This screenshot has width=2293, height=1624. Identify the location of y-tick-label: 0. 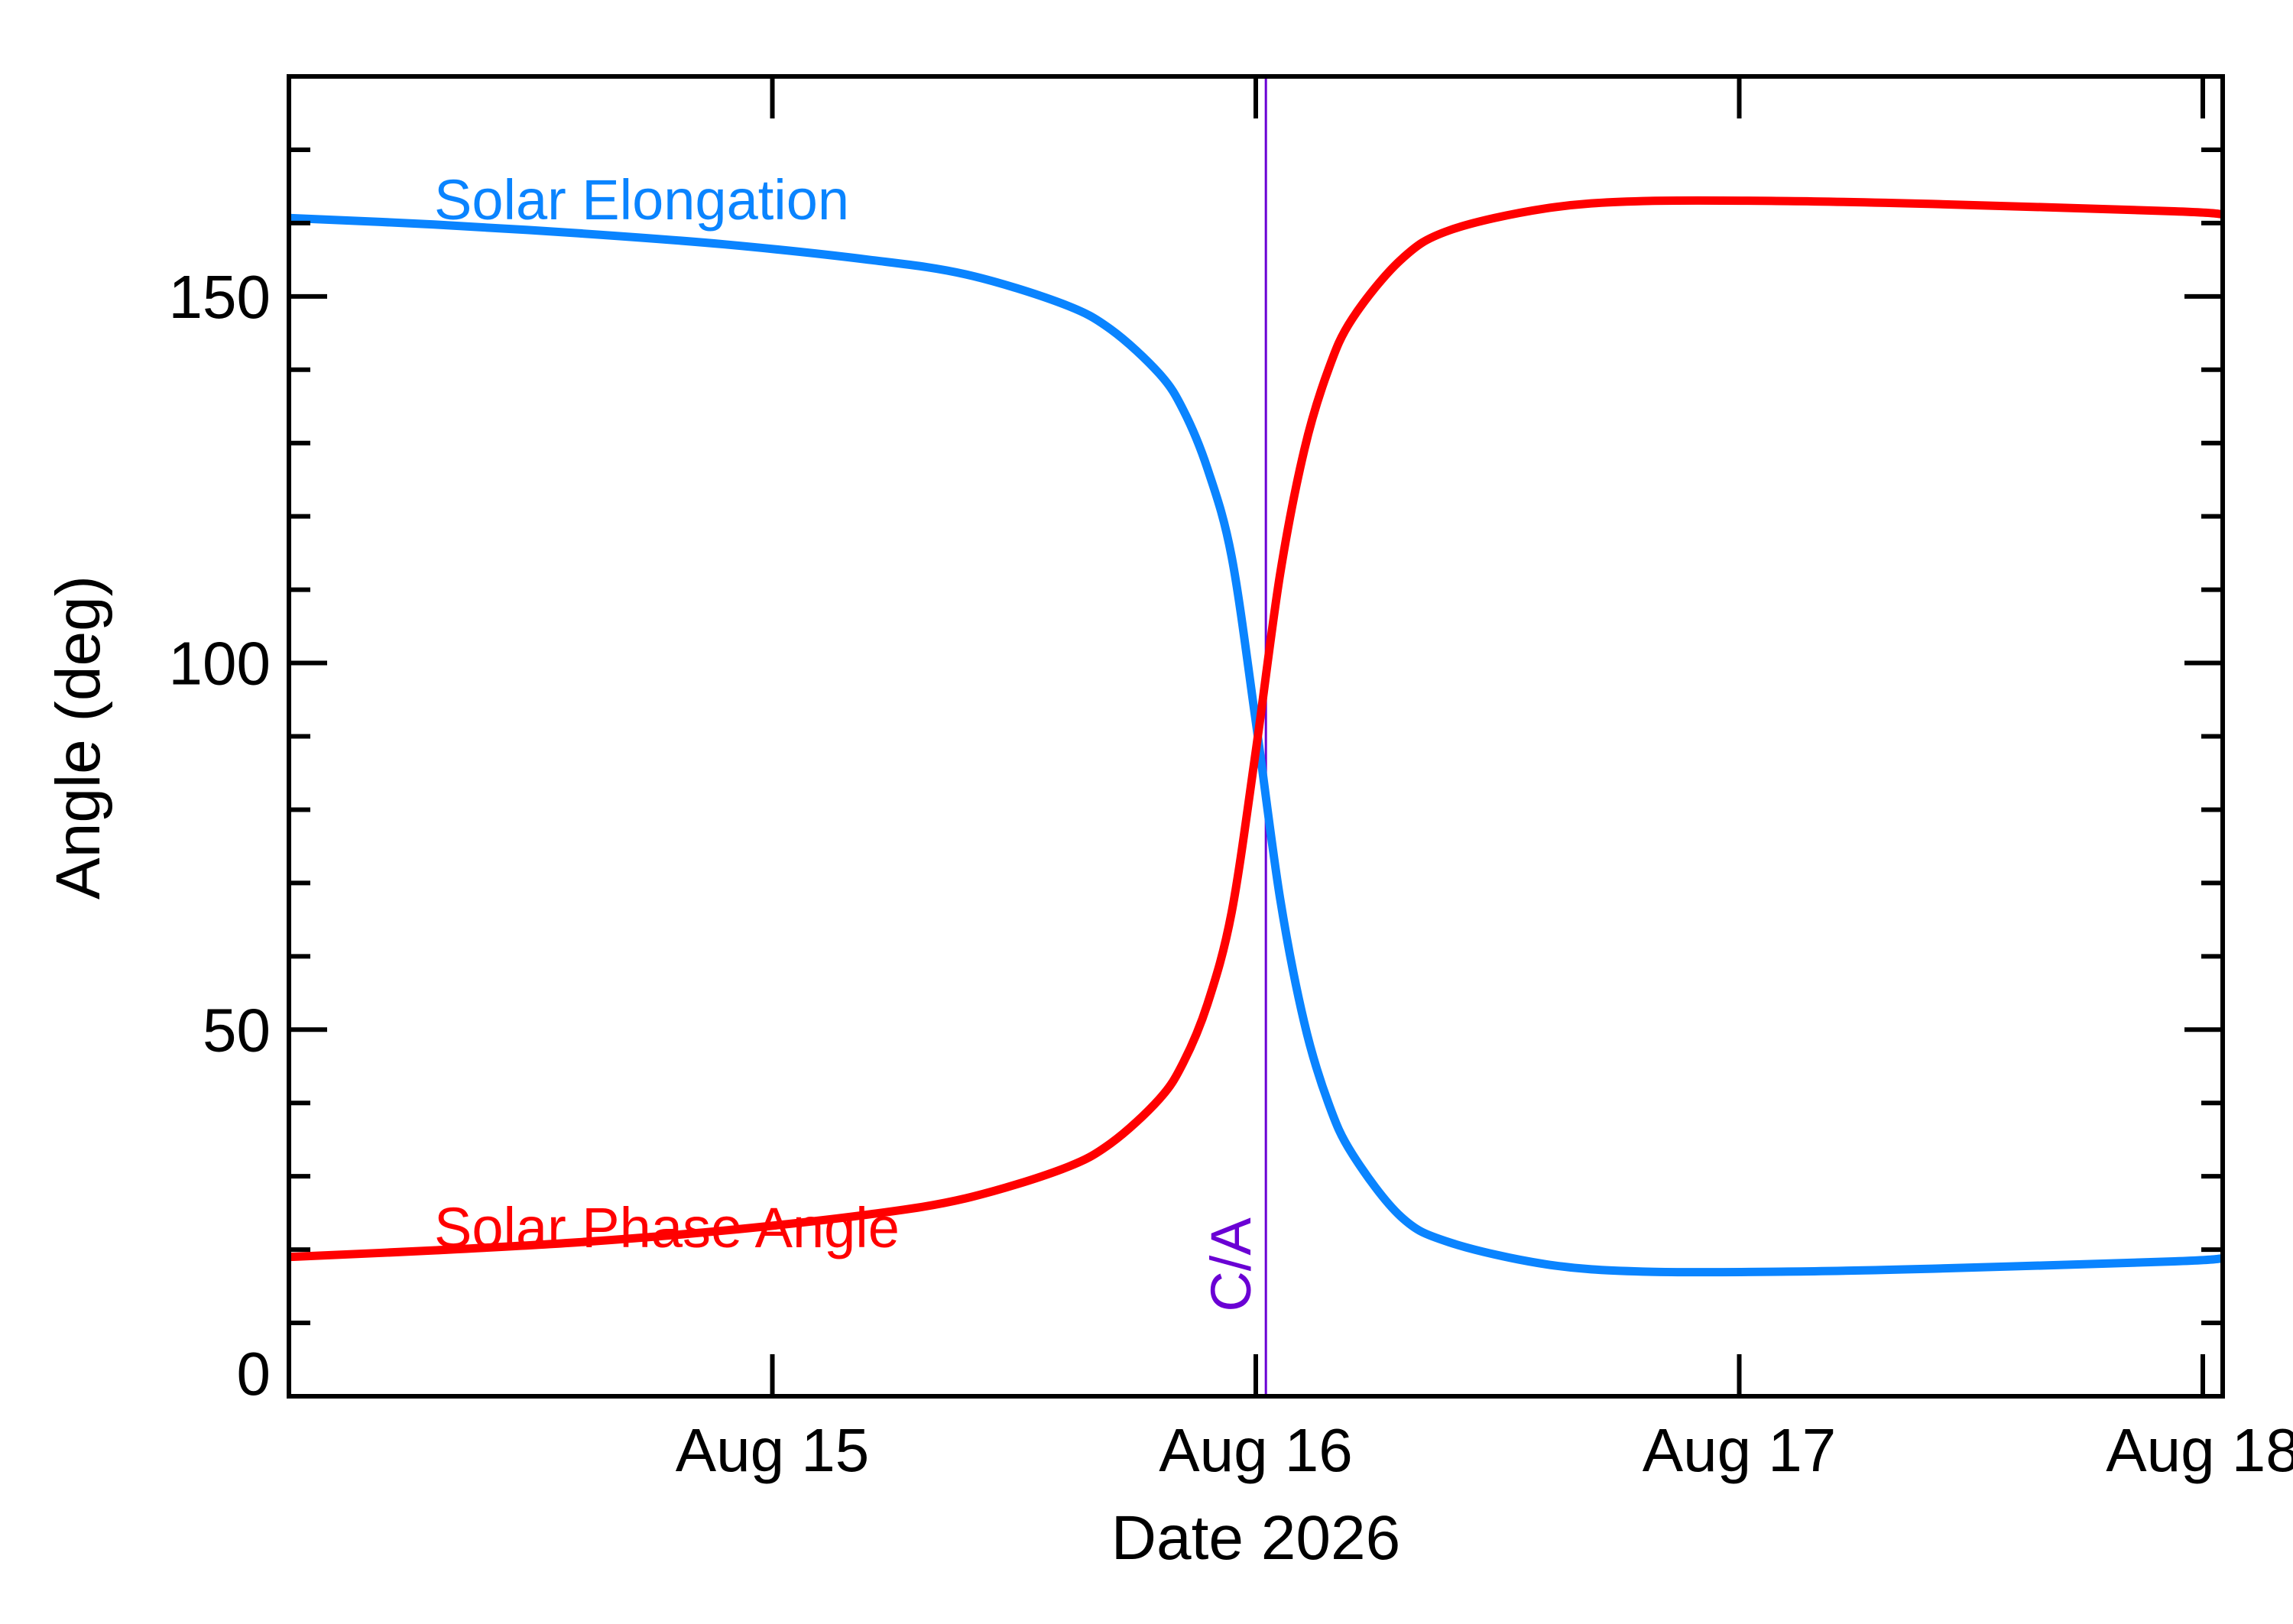
(254, 1374).